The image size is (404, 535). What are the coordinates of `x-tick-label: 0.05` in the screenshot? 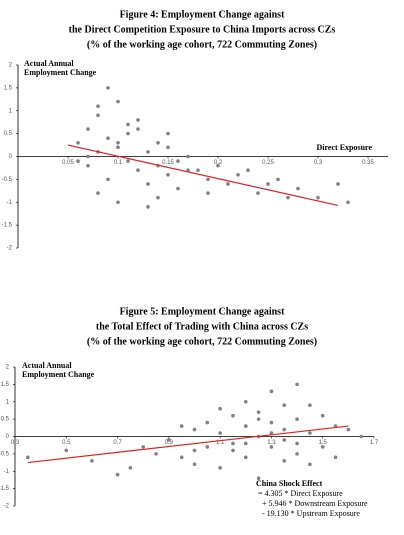 It's located at (68, 163).